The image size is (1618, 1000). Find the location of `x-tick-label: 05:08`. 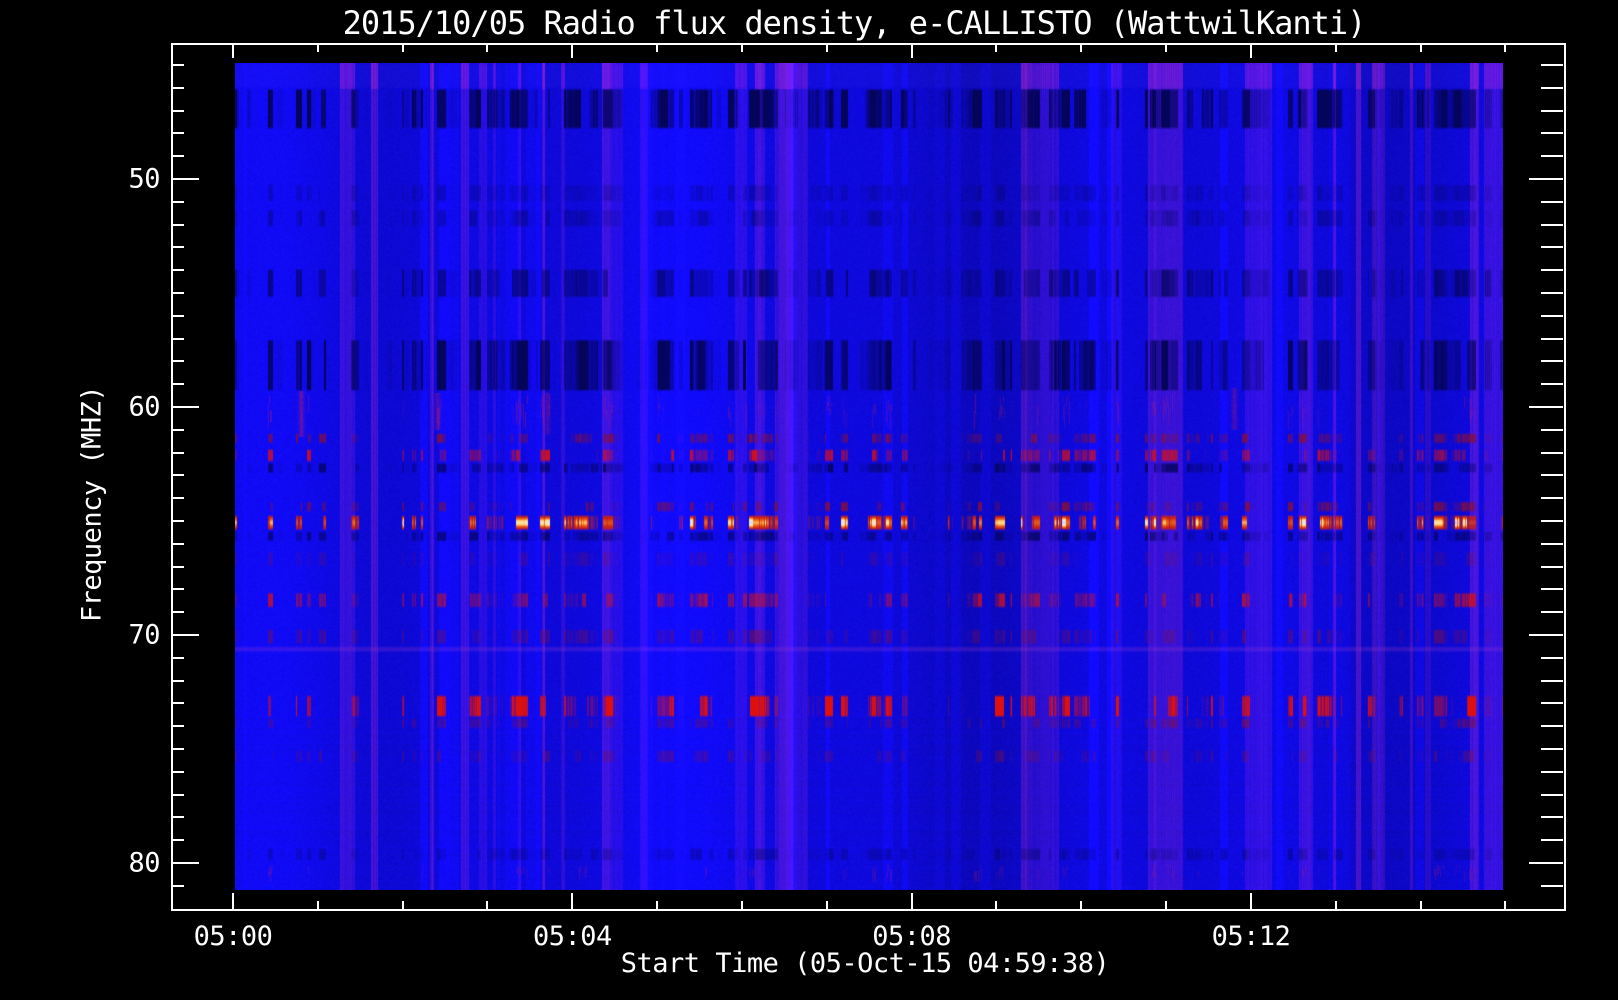

x-tick-label: 05:08 is located at coordinates (912, 936).